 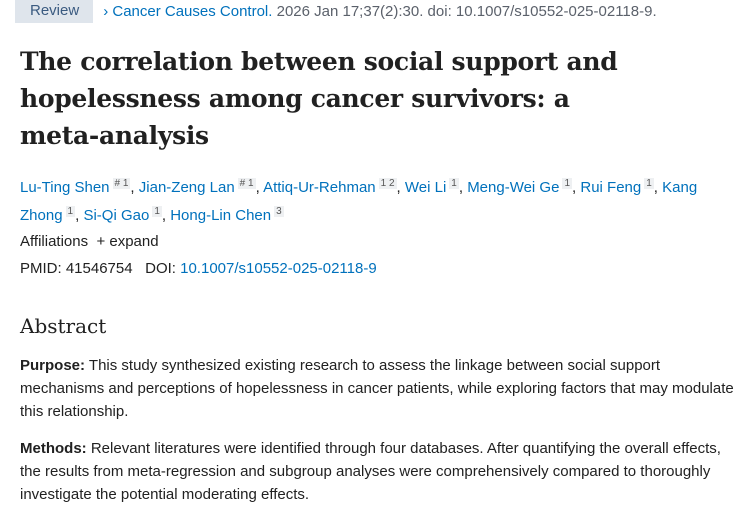 What do you see at coordinates (278, 268) in the screenshot?
I see `doi-link: 10.1007/s10552-025-02118-9` at bounding box center [278, 268].